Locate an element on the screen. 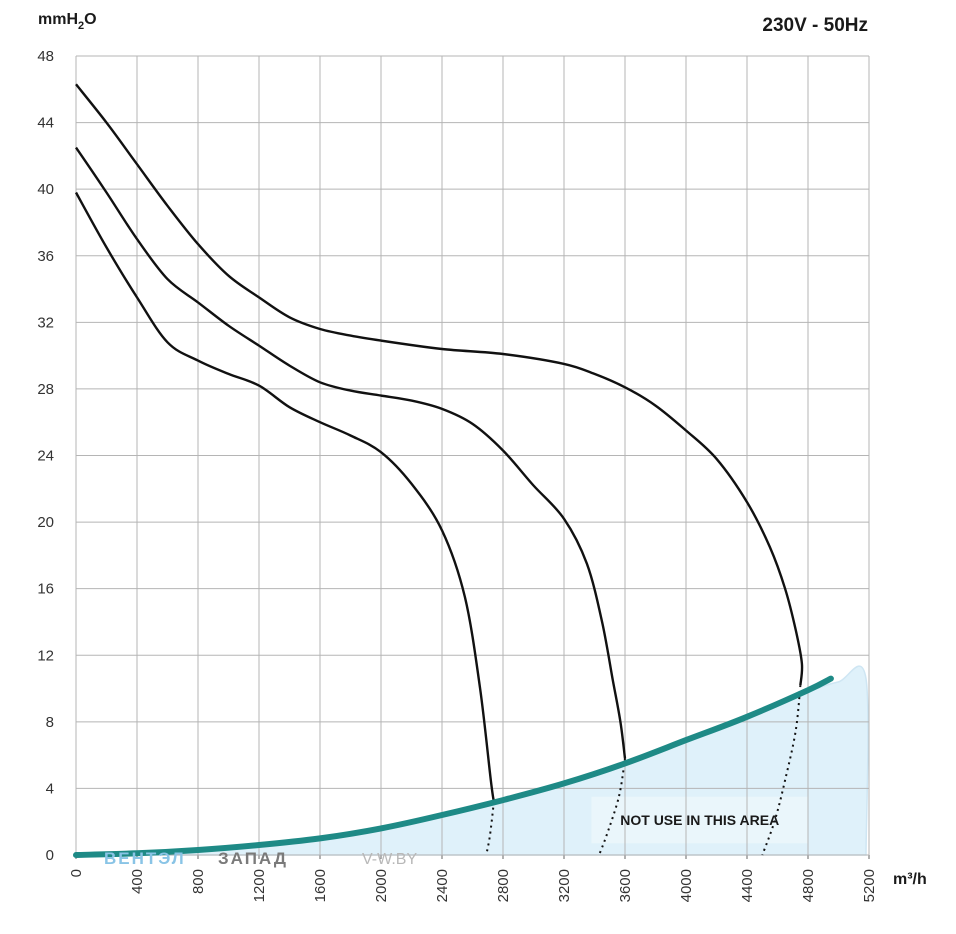  x-tick-label: 800 is located at coordinates (198, 881).